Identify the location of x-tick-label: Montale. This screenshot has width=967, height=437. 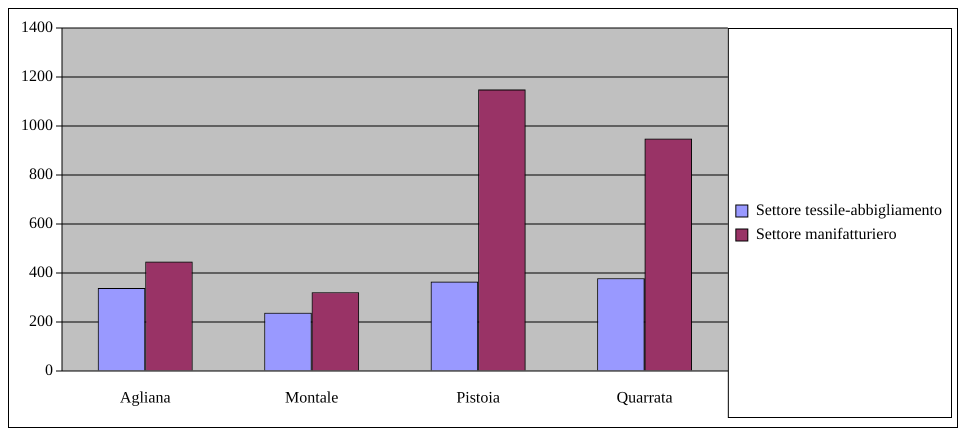
(311, 398).